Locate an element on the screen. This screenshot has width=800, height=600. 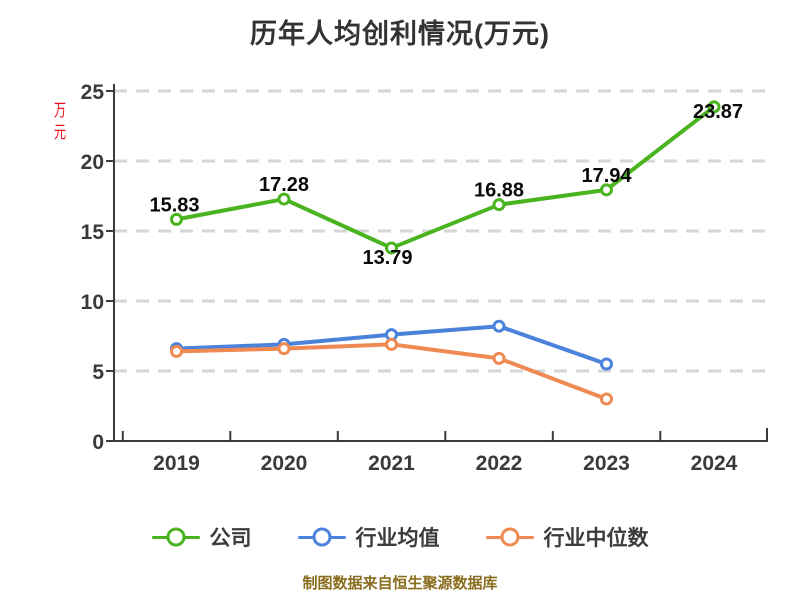
legend-marker-company-icon is located at coordinates (175, 537).